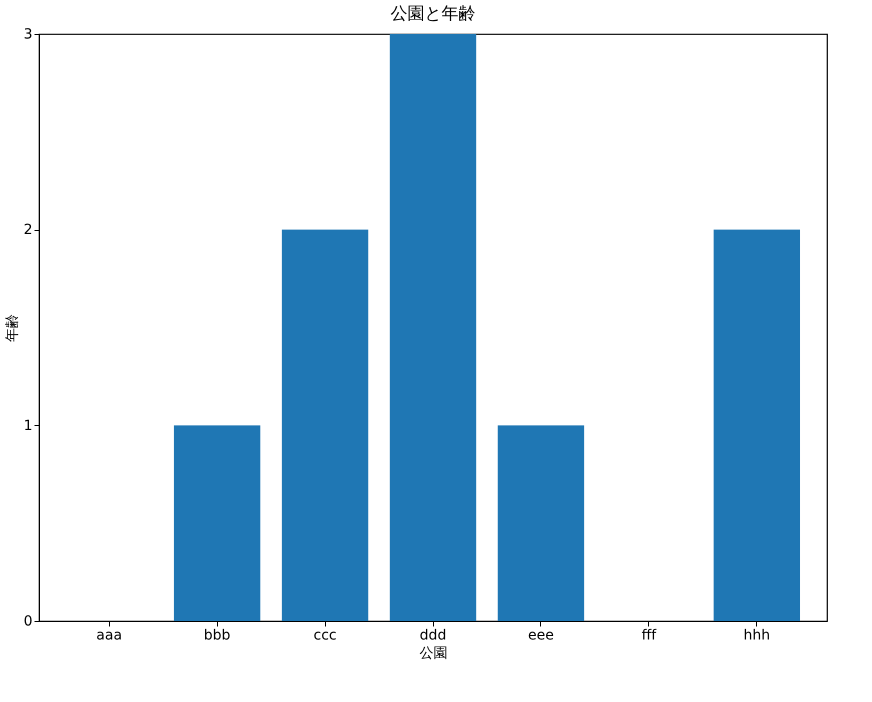  I want to click on y-tick-label: 2, so click(28, 230).